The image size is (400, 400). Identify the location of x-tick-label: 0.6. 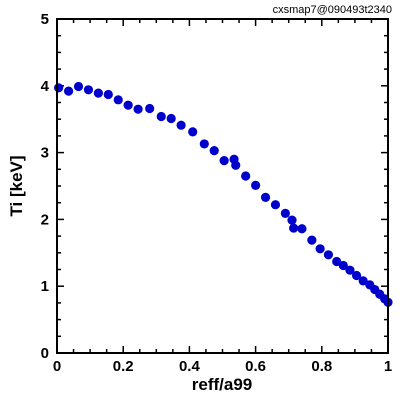
(255, 366).